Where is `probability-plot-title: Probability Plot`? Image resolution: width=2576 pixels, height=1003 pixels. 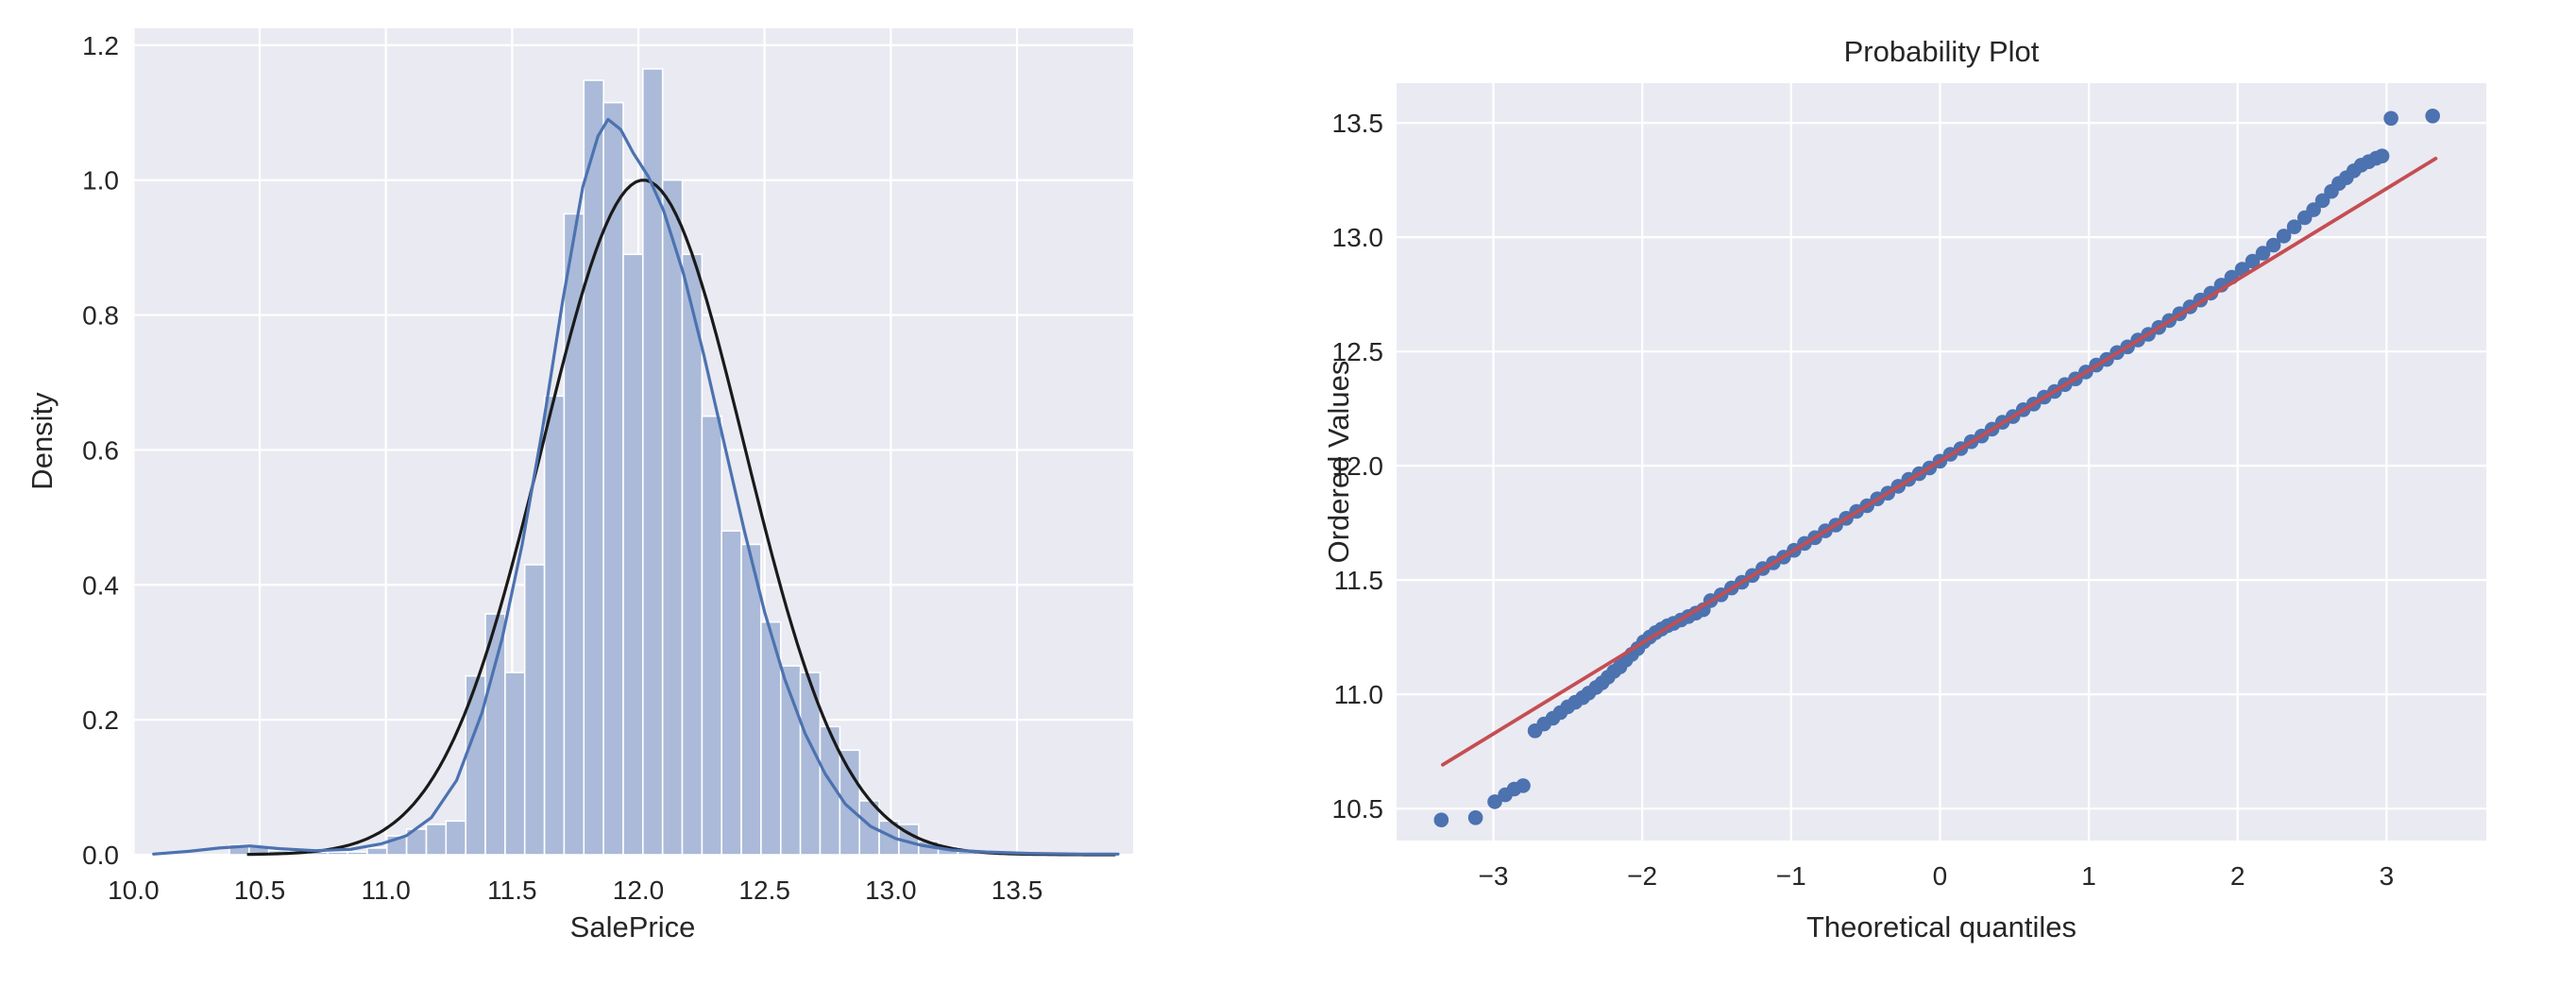
probability-plot-title: Probability Plot is located at coordinates (1941, 51).